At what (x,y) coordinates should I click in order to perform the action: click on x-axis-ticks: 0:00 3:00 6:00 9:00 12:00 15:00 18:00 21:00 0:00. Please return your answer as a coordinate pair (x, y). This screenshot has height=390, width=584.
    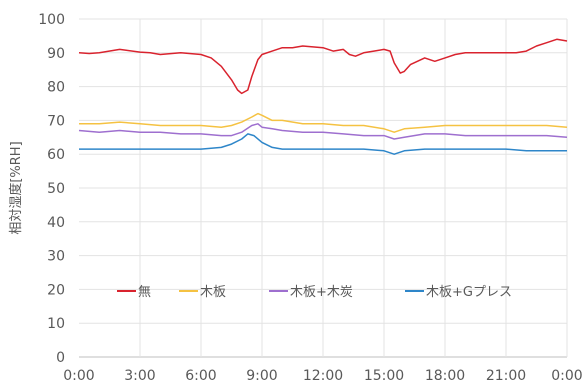
    Looking at the image, I should click on (322, 376).